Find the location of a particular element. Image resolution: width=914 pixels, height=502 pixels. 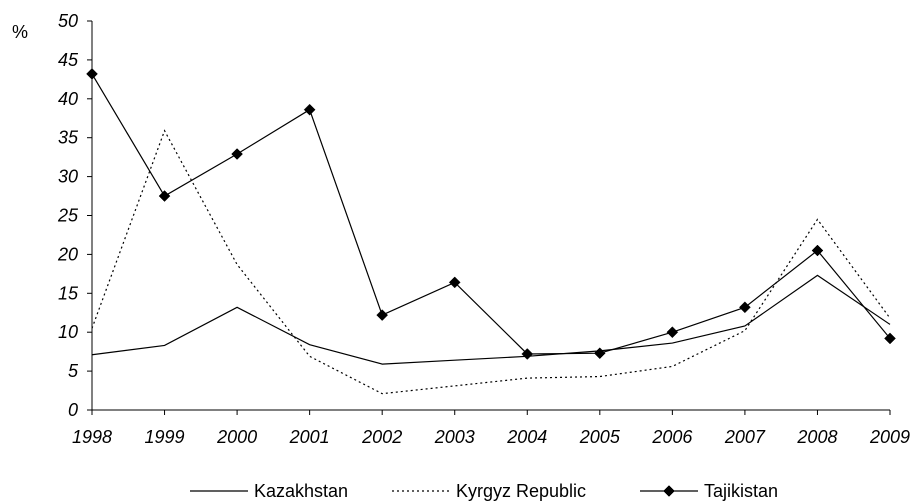

x-tick-label: 2007 is located at coordinates (745, 437).